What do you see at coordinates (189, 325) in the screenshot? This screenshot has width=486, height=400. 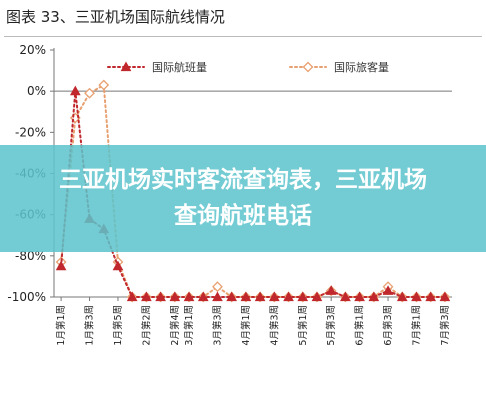 I see `x-tick-label: 3月第1周` at bounding box center [189, 325].